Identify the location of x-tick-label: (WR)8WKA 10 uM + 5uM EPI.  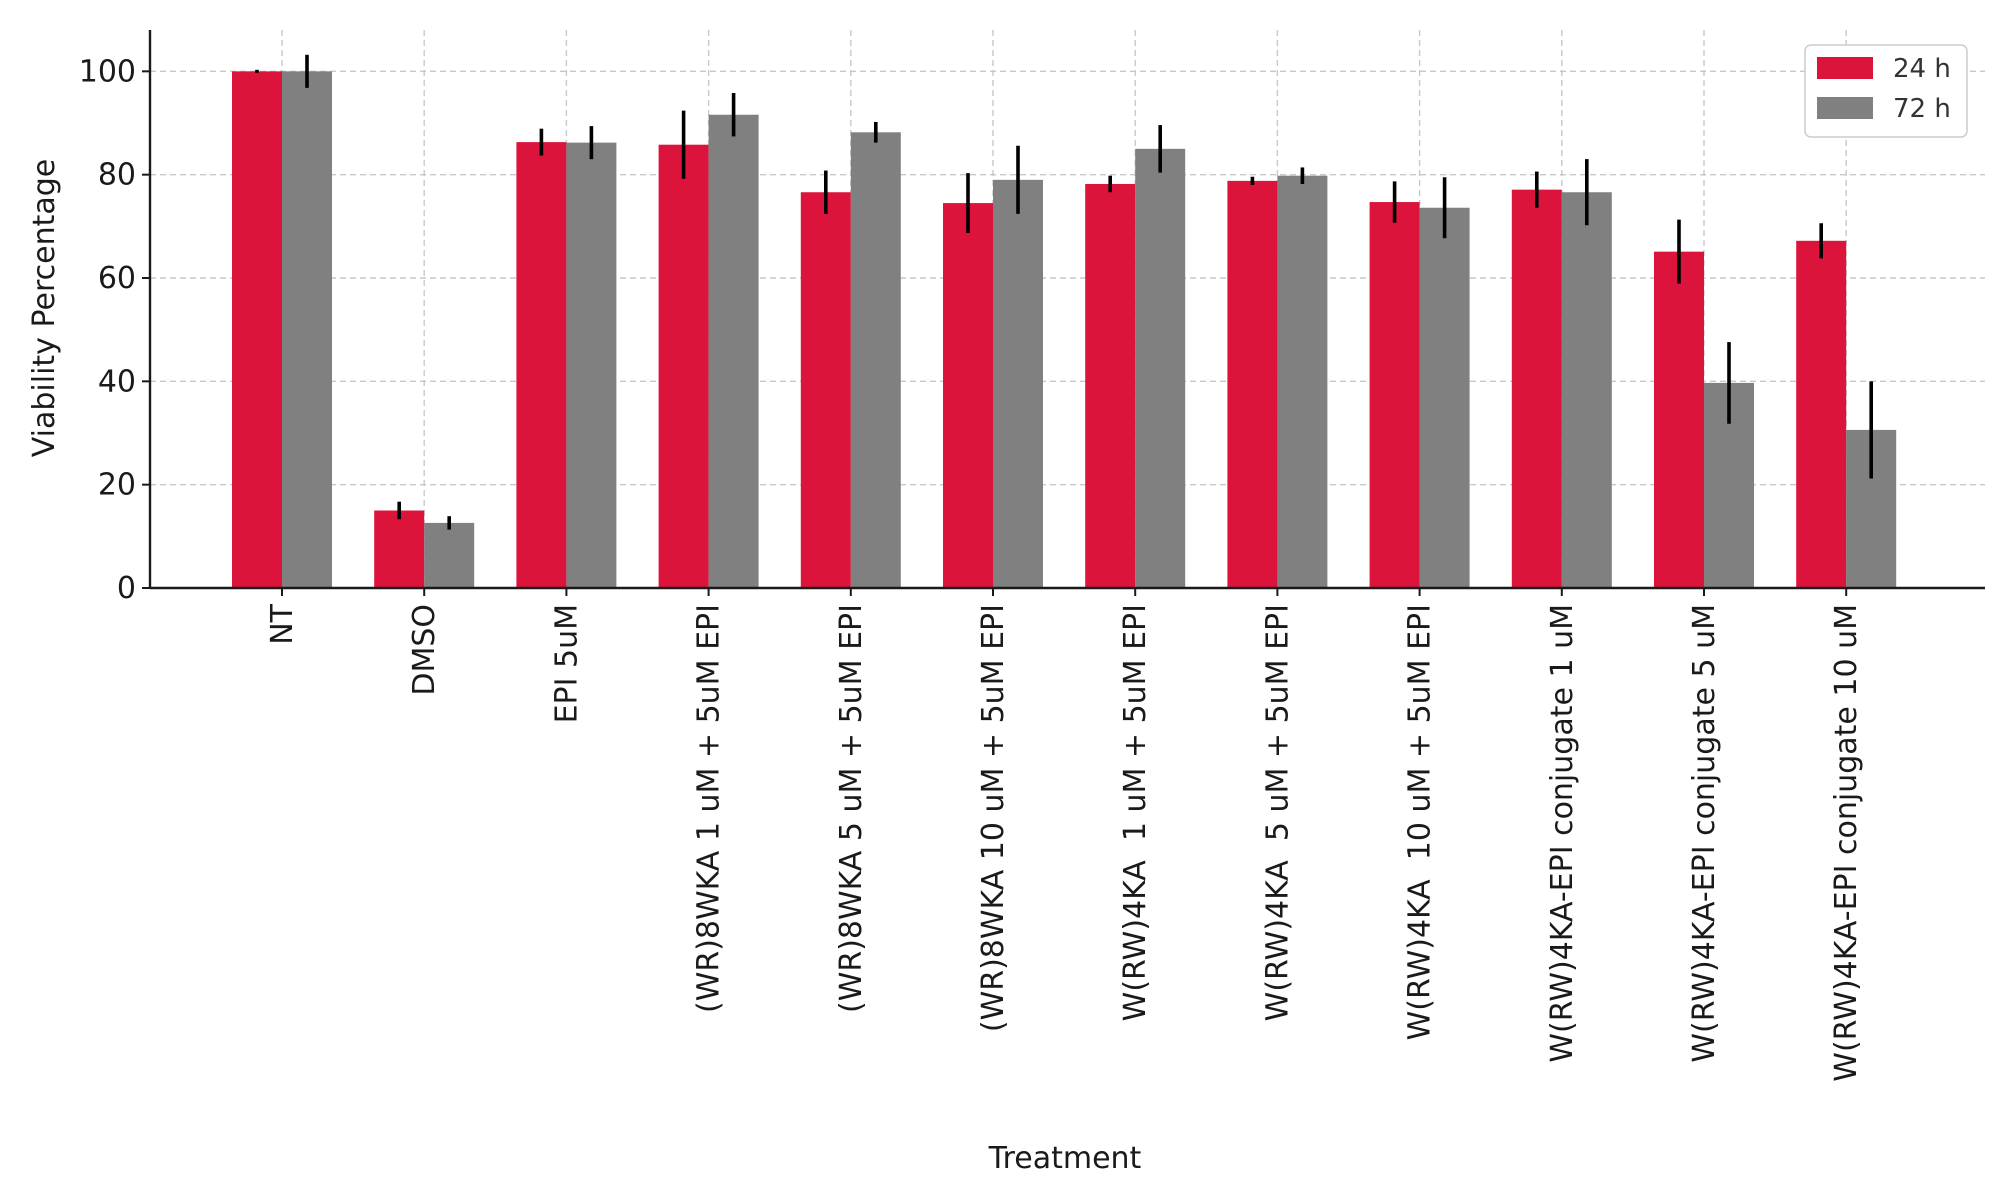
(993, 818).